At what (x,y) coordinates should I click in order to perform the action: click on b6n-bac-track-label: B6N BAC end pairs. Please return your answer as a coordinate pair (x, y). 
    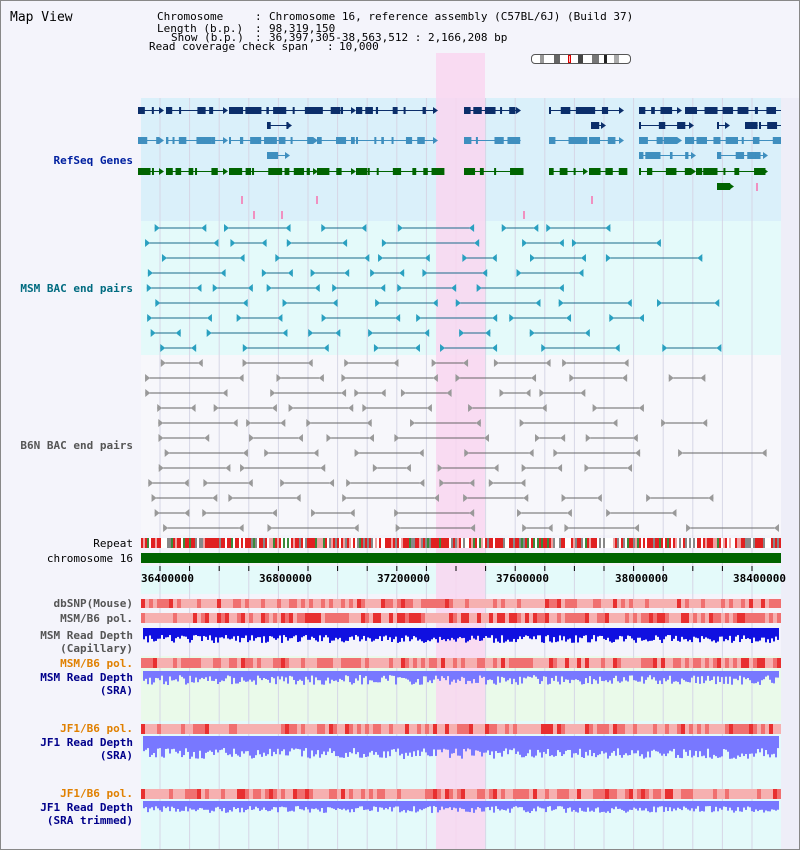
    Looking at the image, I should click on (76, 445).